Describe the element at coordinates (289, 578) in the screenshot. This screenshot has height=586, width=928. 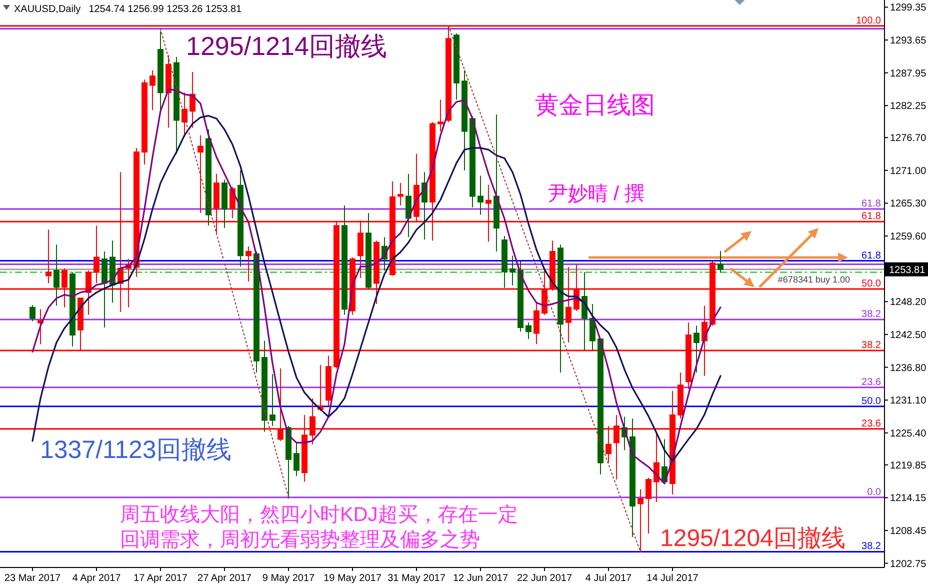
I see `x-tick-label: 9 May 2017` at that location.